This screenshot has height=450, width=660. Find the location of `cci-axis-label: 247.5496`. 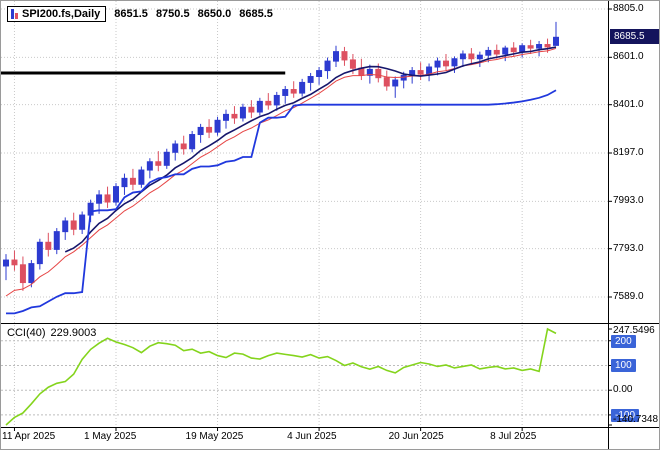

cci-axis-label: 247.5496 is located at coordinates (634, 330).